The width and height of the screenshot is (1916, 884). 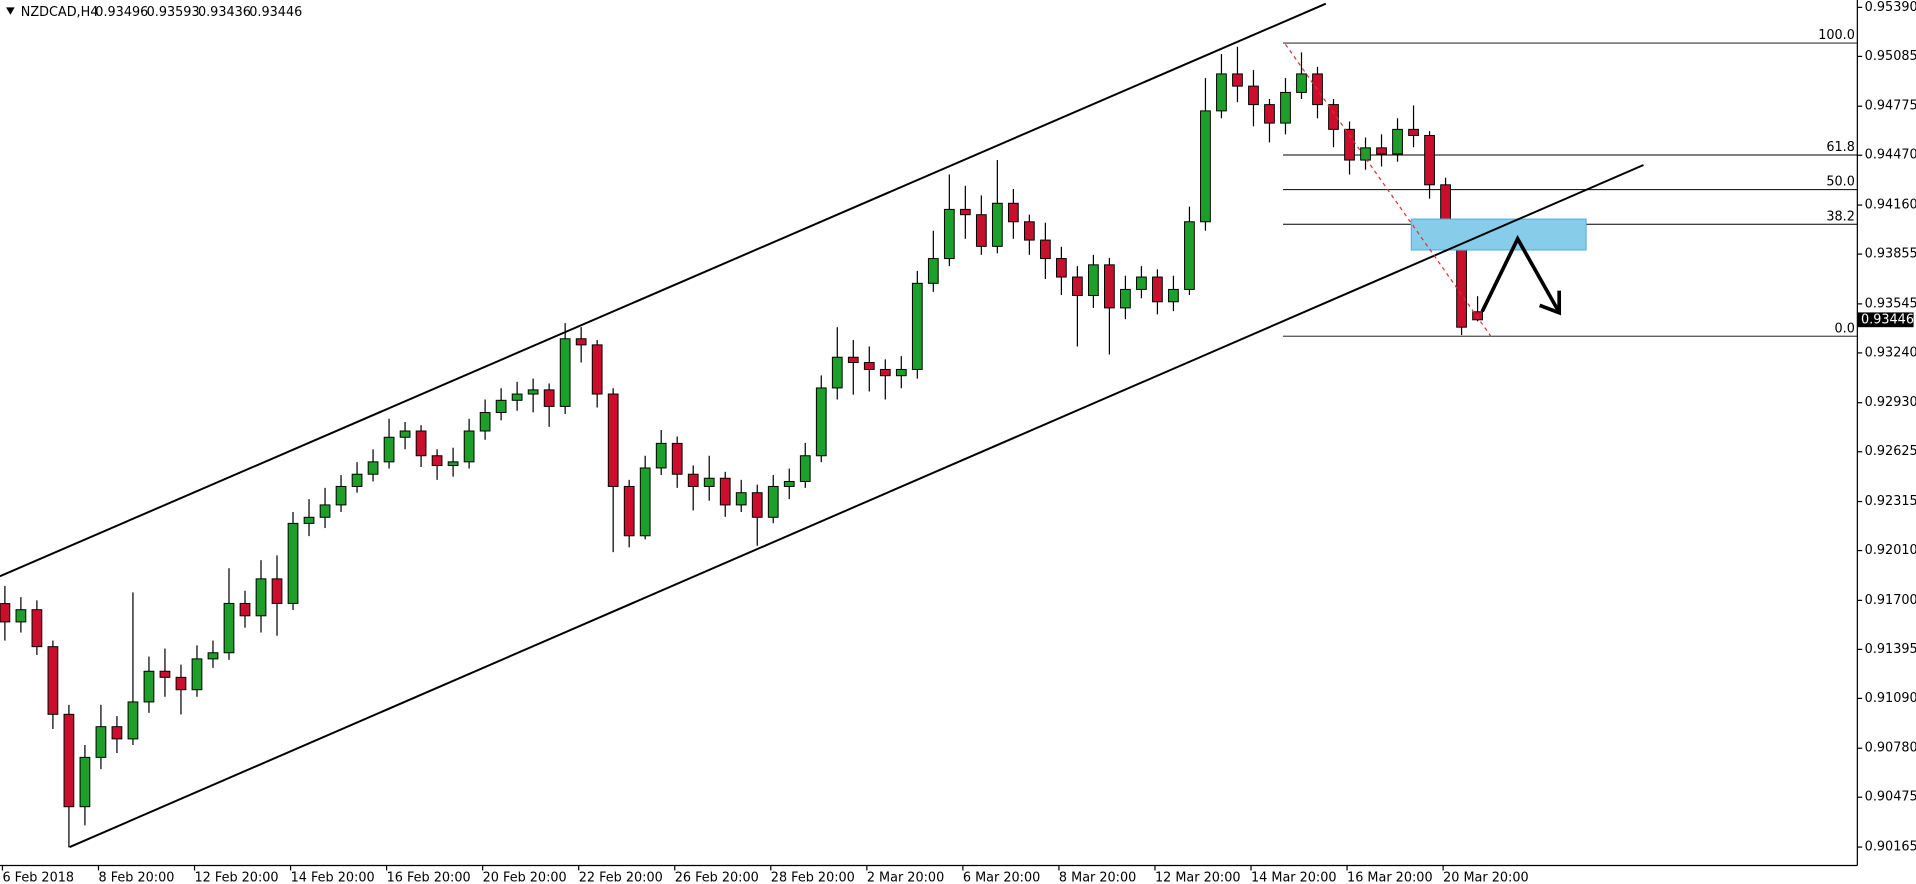 What do you see at coordinates (275, 12) in the screenshot?
I see `header-close: 0.93446` at bounding box center [275, 12].